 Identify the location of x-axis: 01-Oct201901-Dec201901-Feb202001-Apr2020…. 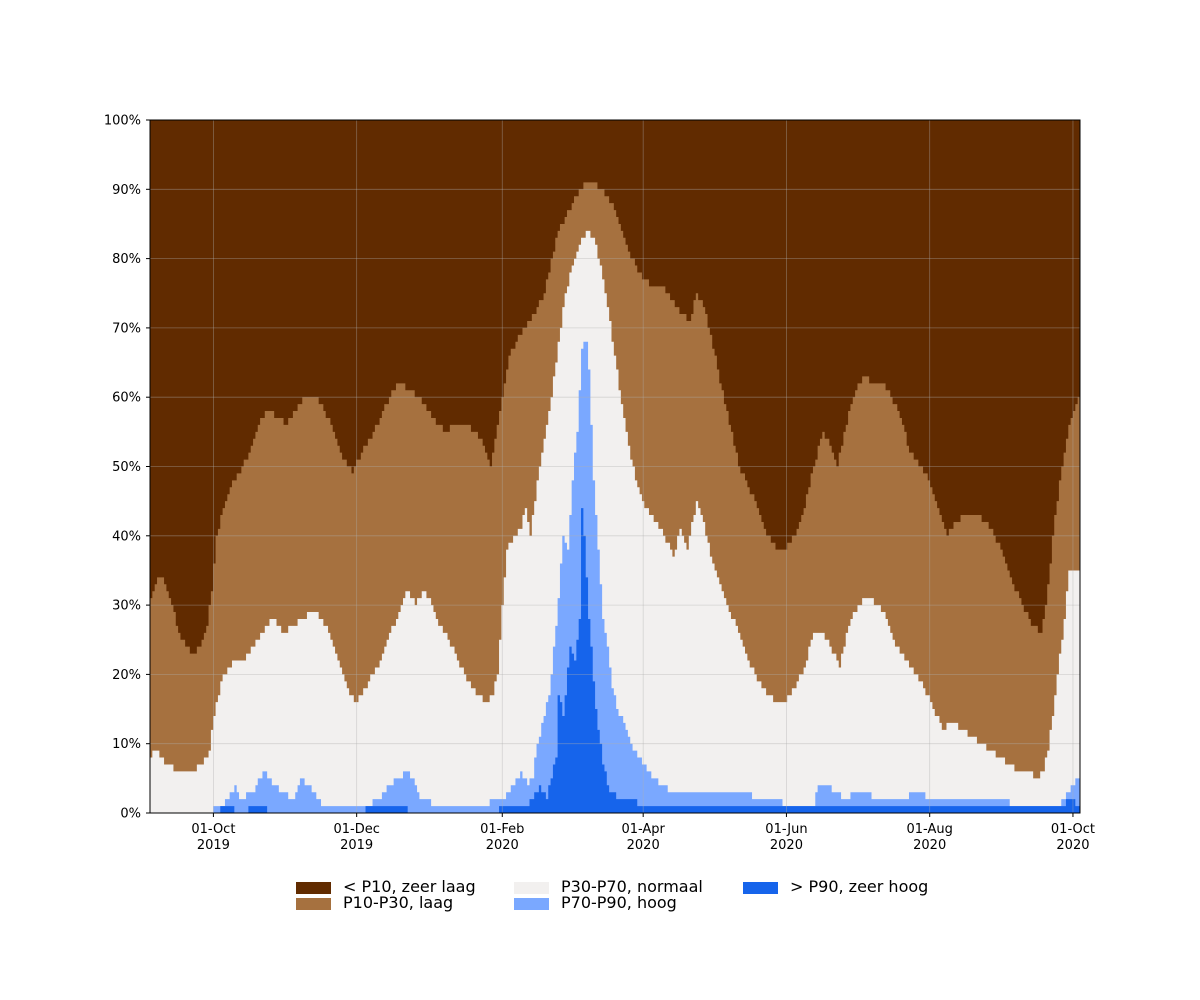
(643, 833).